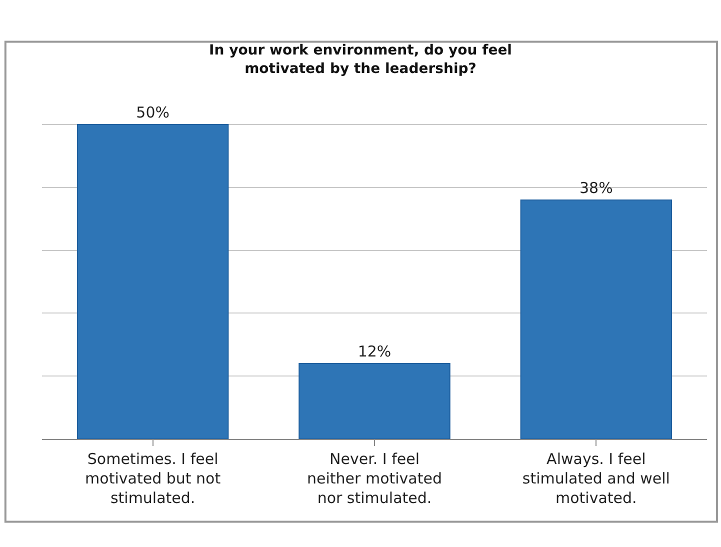 This screenshot has height=547, width=721. Describe the element at coordinates (375, 351) in the screenshot. I see `data-label: 12%` at that location.